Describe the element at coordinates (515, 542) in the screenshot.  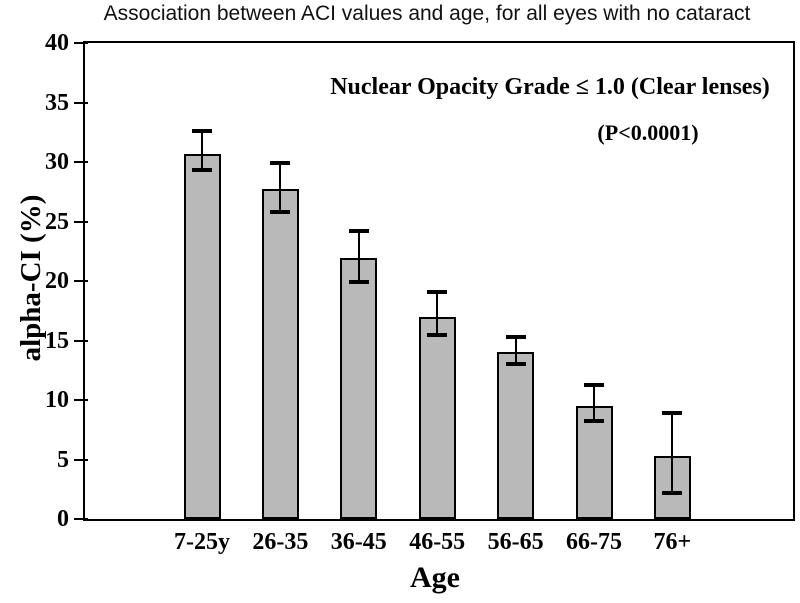
I see `x-category-label-56-65: 56-65` at that location.